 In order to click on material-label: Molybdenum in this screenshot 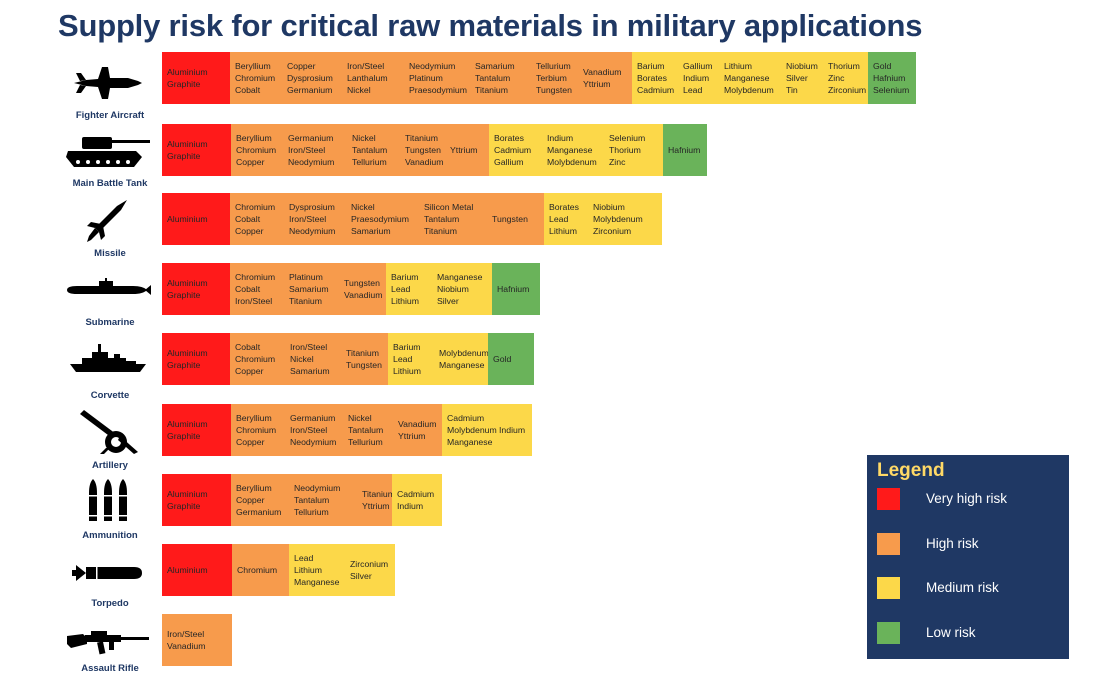, I will do `click(749, 90)`.